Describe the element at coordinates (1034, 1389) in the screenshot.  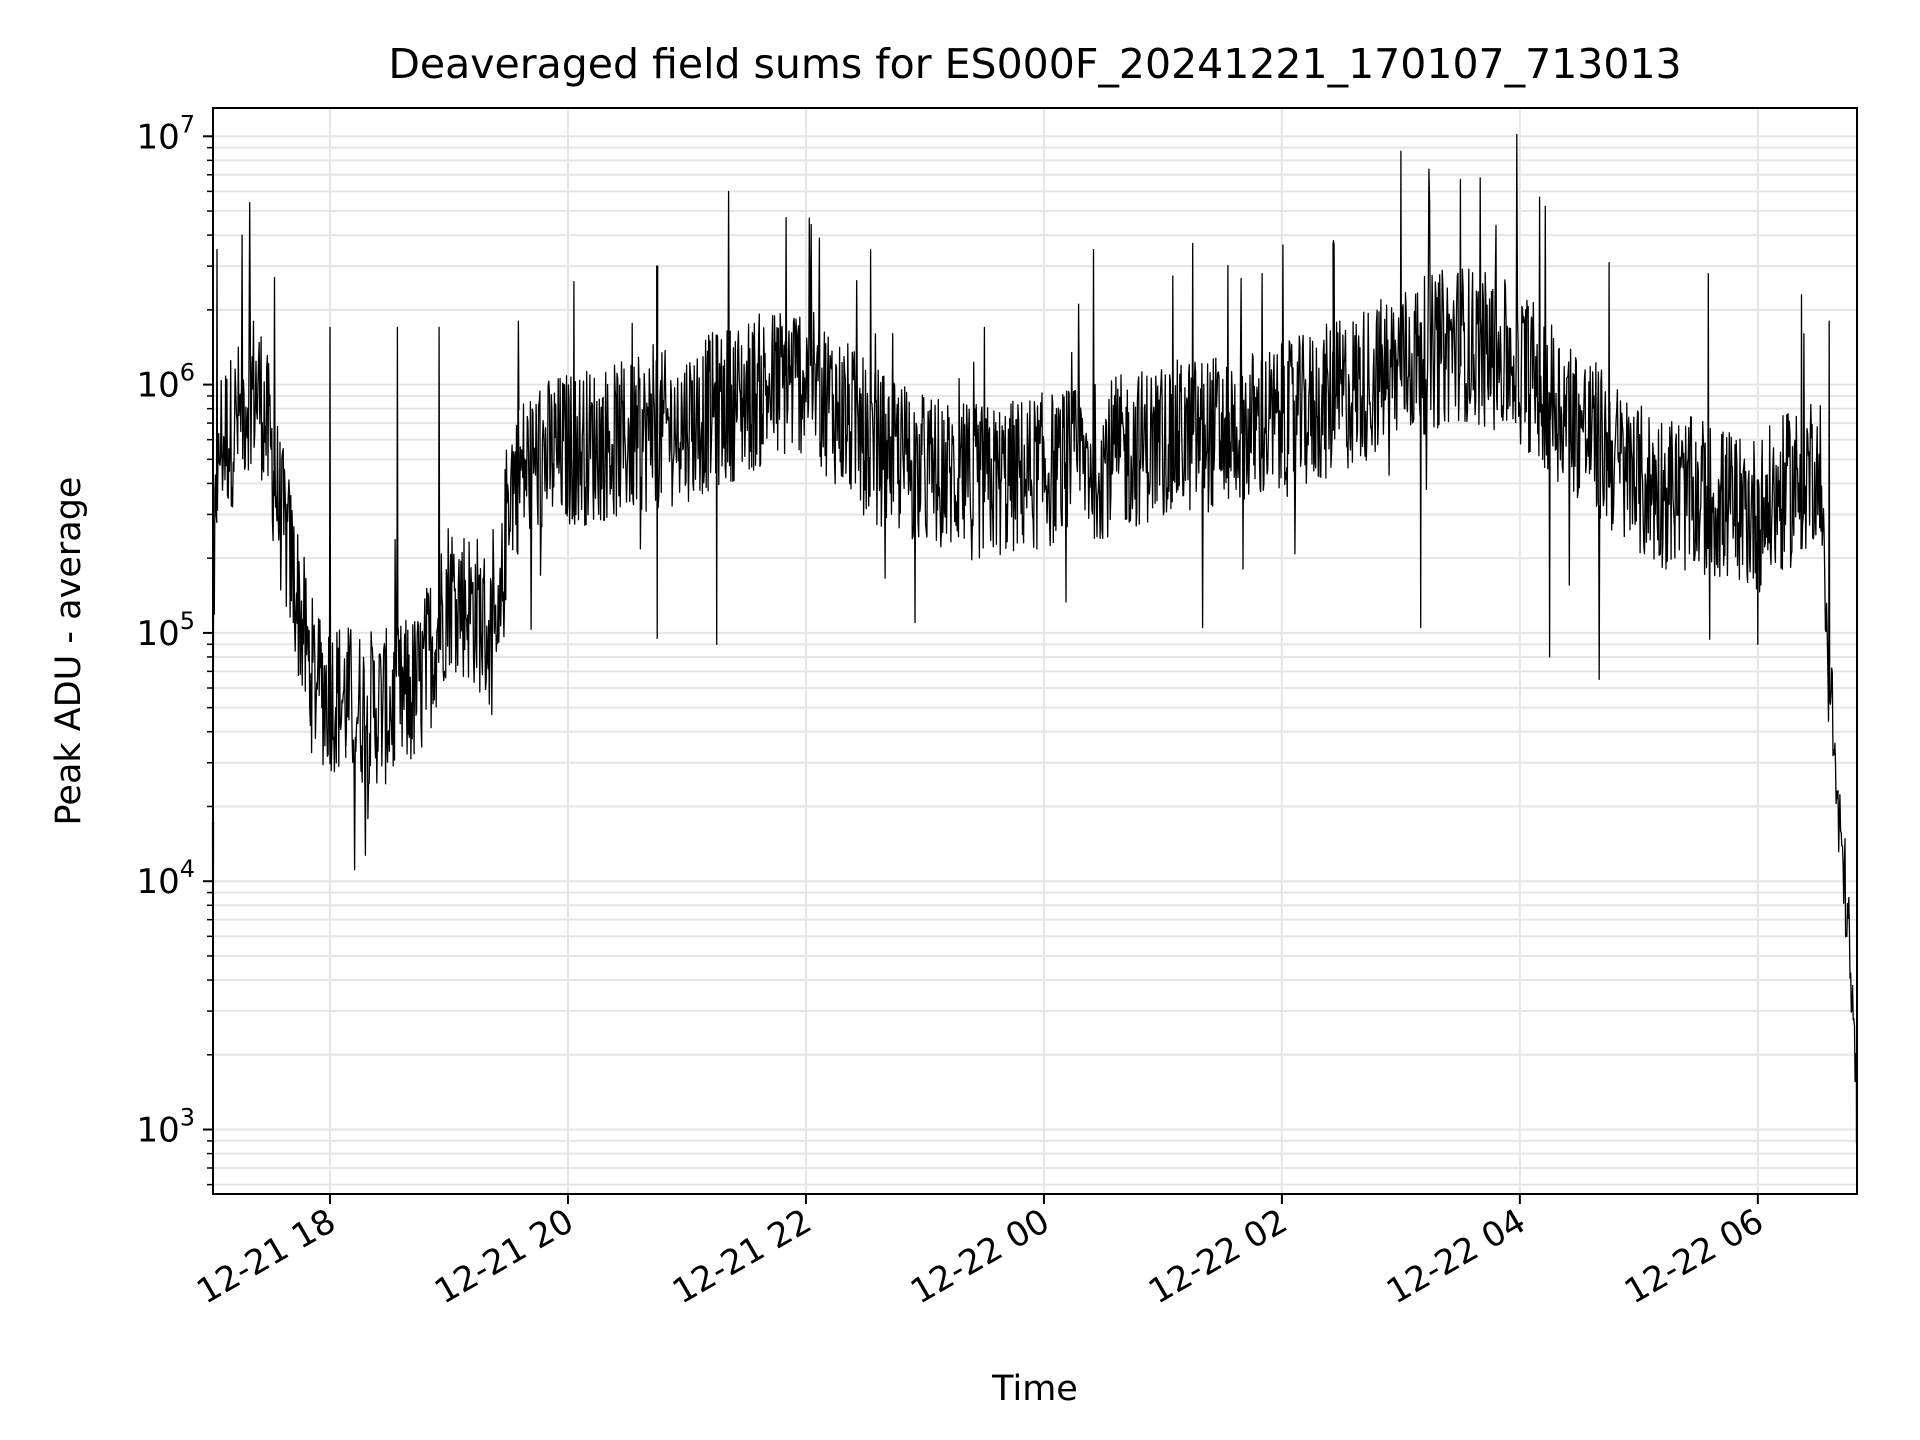
I see `x-axis-label: Time` at that location.